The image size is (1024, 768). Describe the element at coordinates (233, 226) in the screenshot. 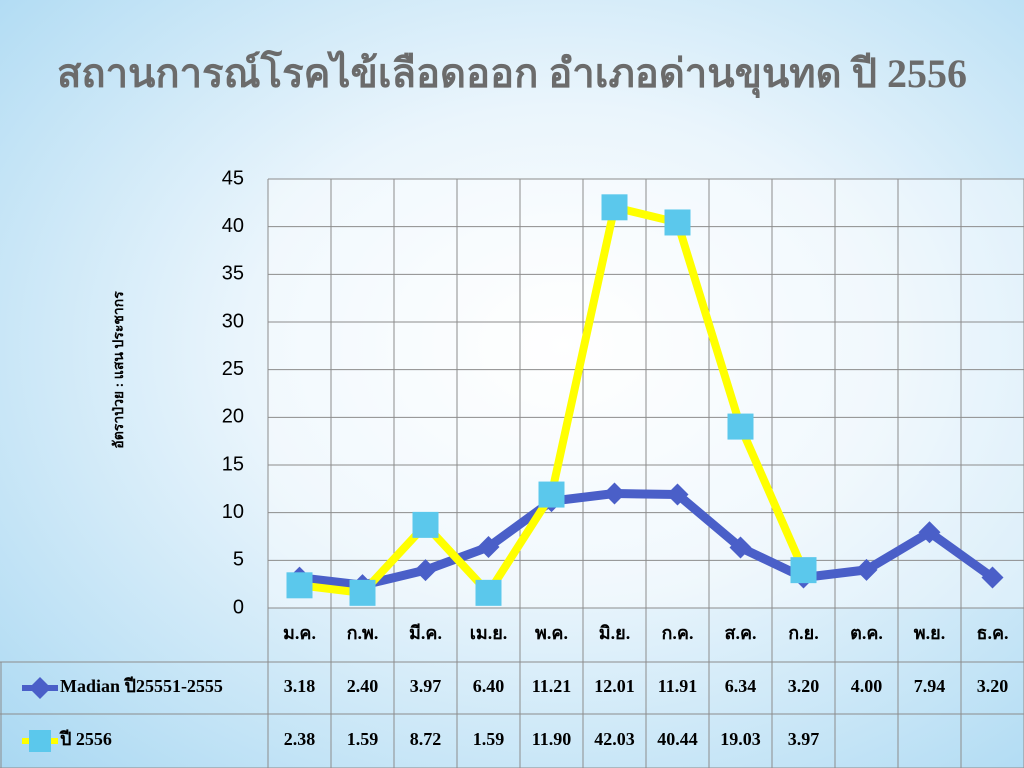

I see `y-tick-label: 40` at that location.